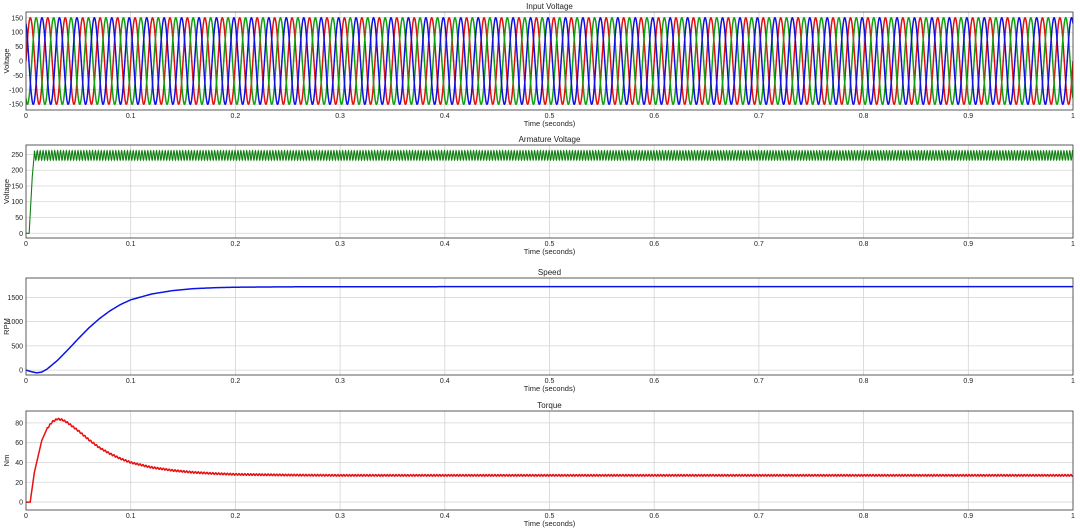 This screenshot has width=1080, height=528. I want to click on chart-title: Torque, so click(549, 405).